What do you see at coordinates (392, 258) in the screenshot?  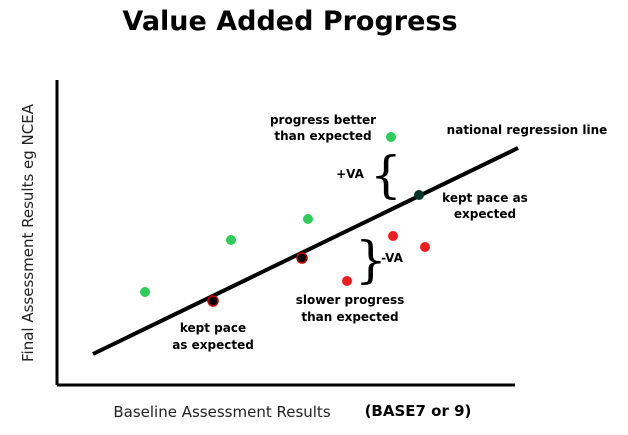 I see `va-minus-label: -VA` at bounding box center [392, 258].